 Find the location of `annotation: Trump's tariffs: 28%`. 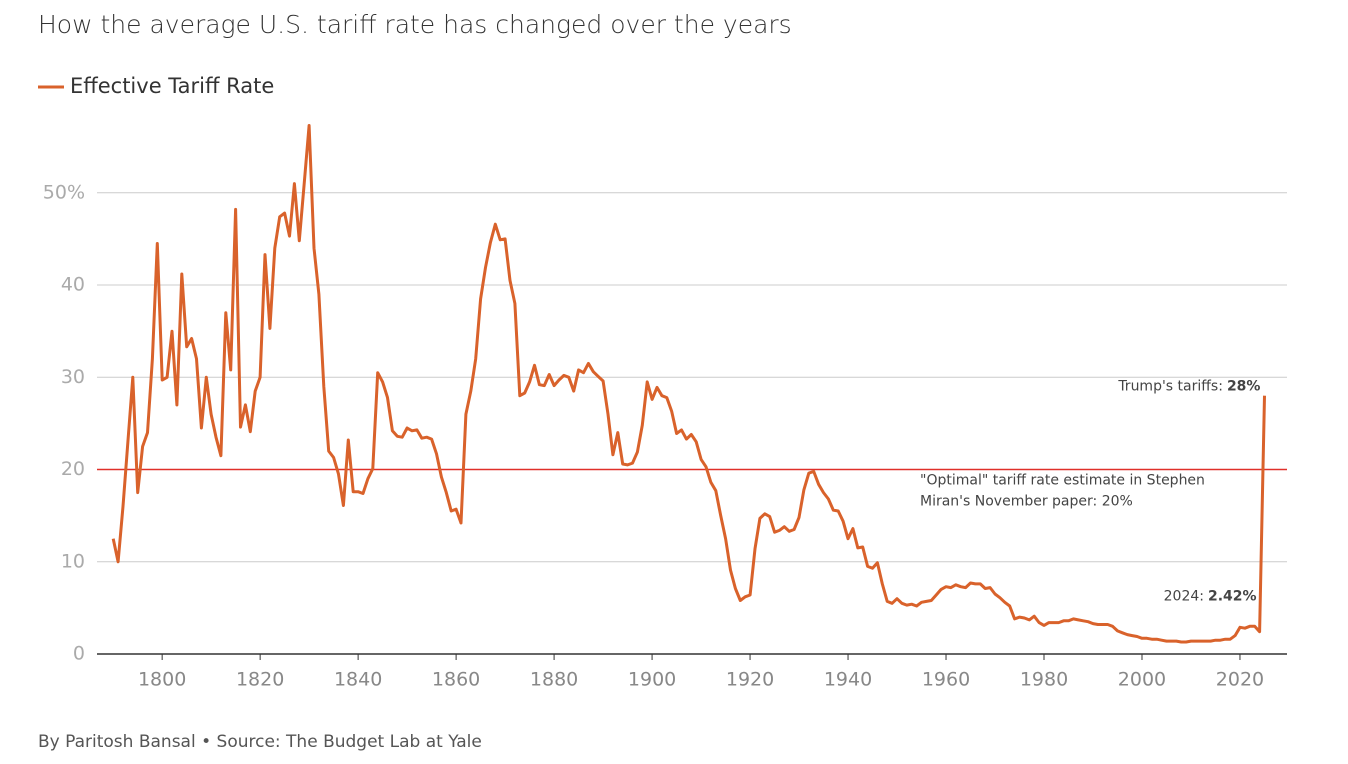

annotation: Trump's tariffs: 28% is located at coordinates (1188, 387).